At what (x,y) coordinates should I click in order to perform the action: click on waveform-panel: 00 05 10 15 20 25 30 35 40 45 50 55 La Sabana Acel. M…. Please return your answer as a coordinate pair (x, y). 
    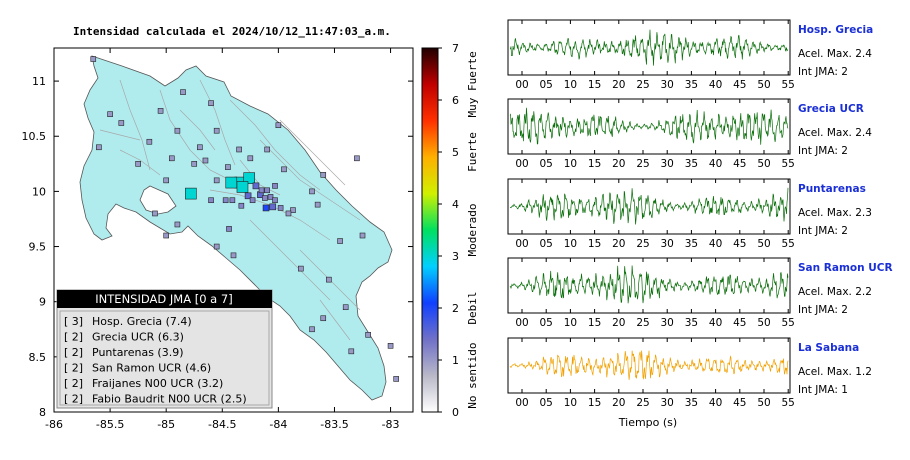
    Looking at the image, I should click on (689, 373).